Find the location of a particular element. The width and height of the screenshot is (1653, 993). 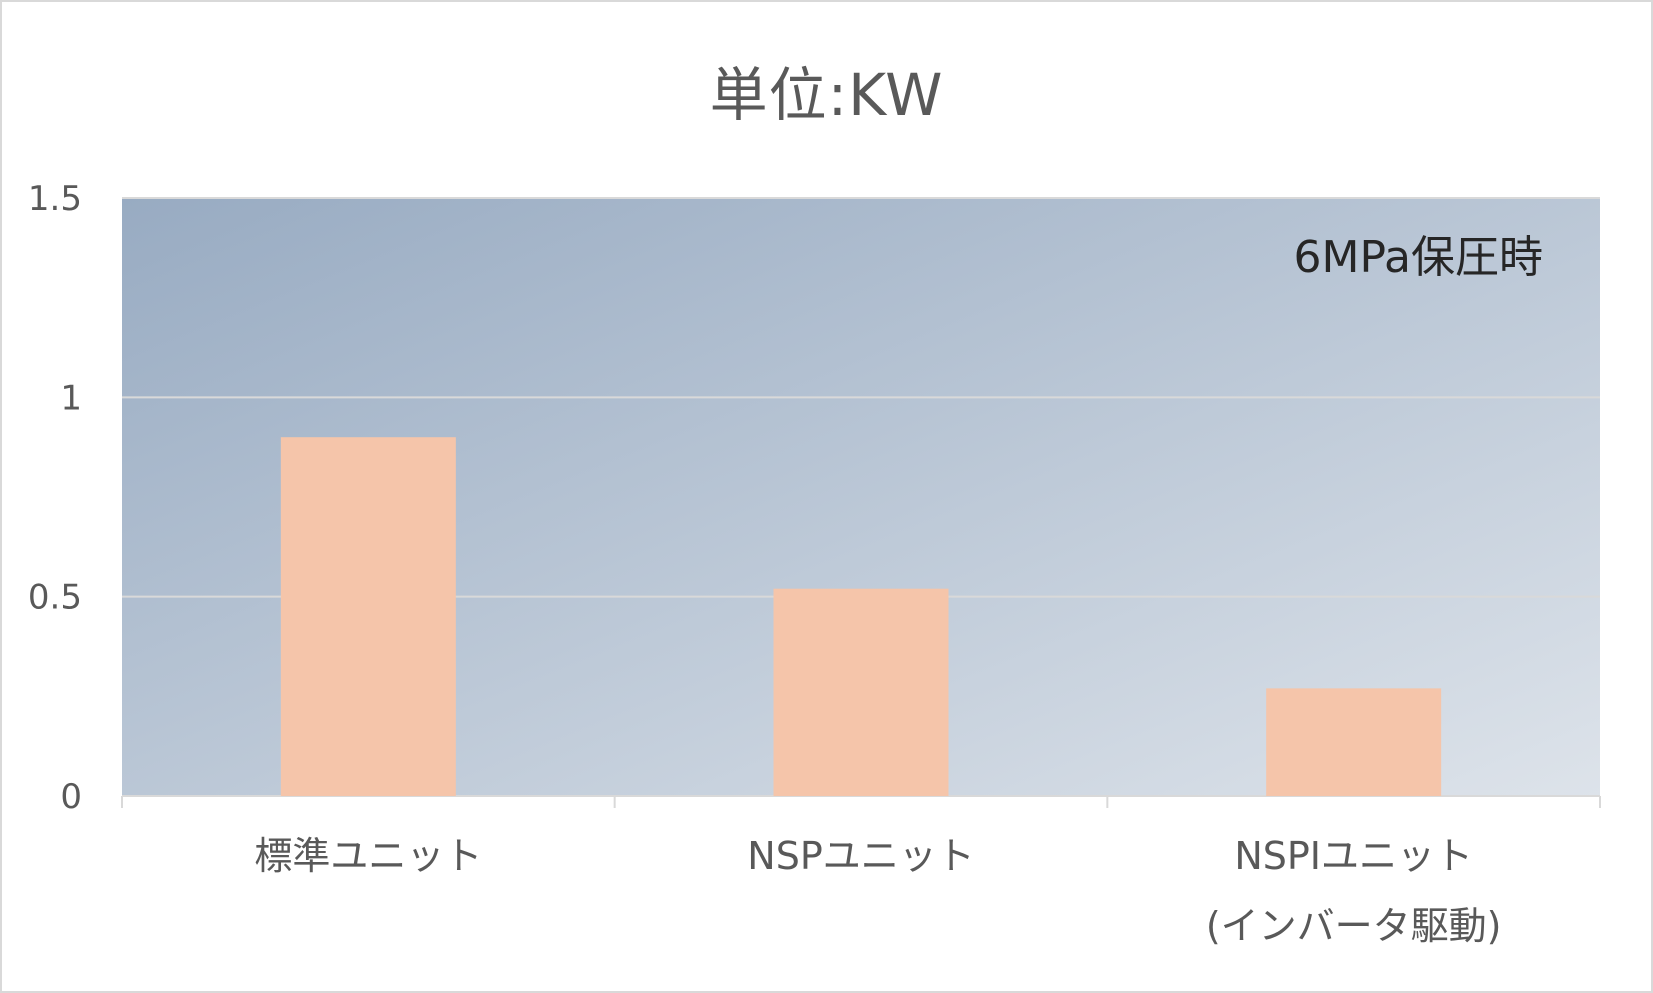

chart-annotation: 6MPa保圧時 is located at coordinates (1418, 257).